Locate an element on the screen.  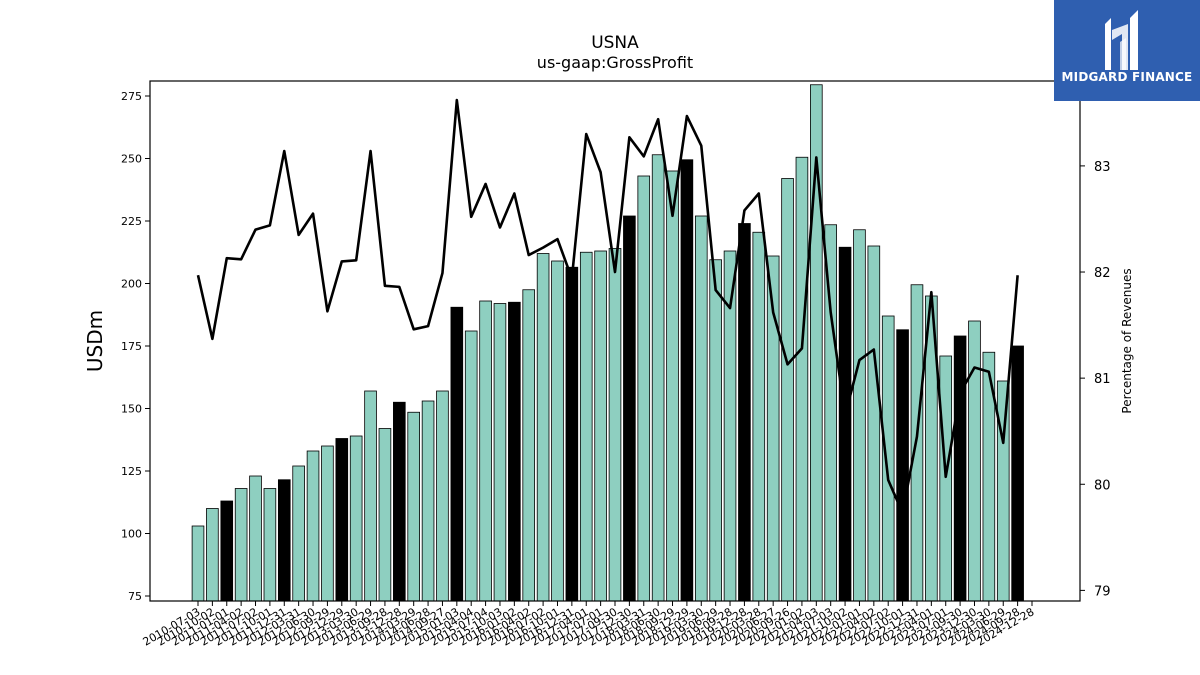
y-tick-label: 225 is located at coordinates (131, 221).